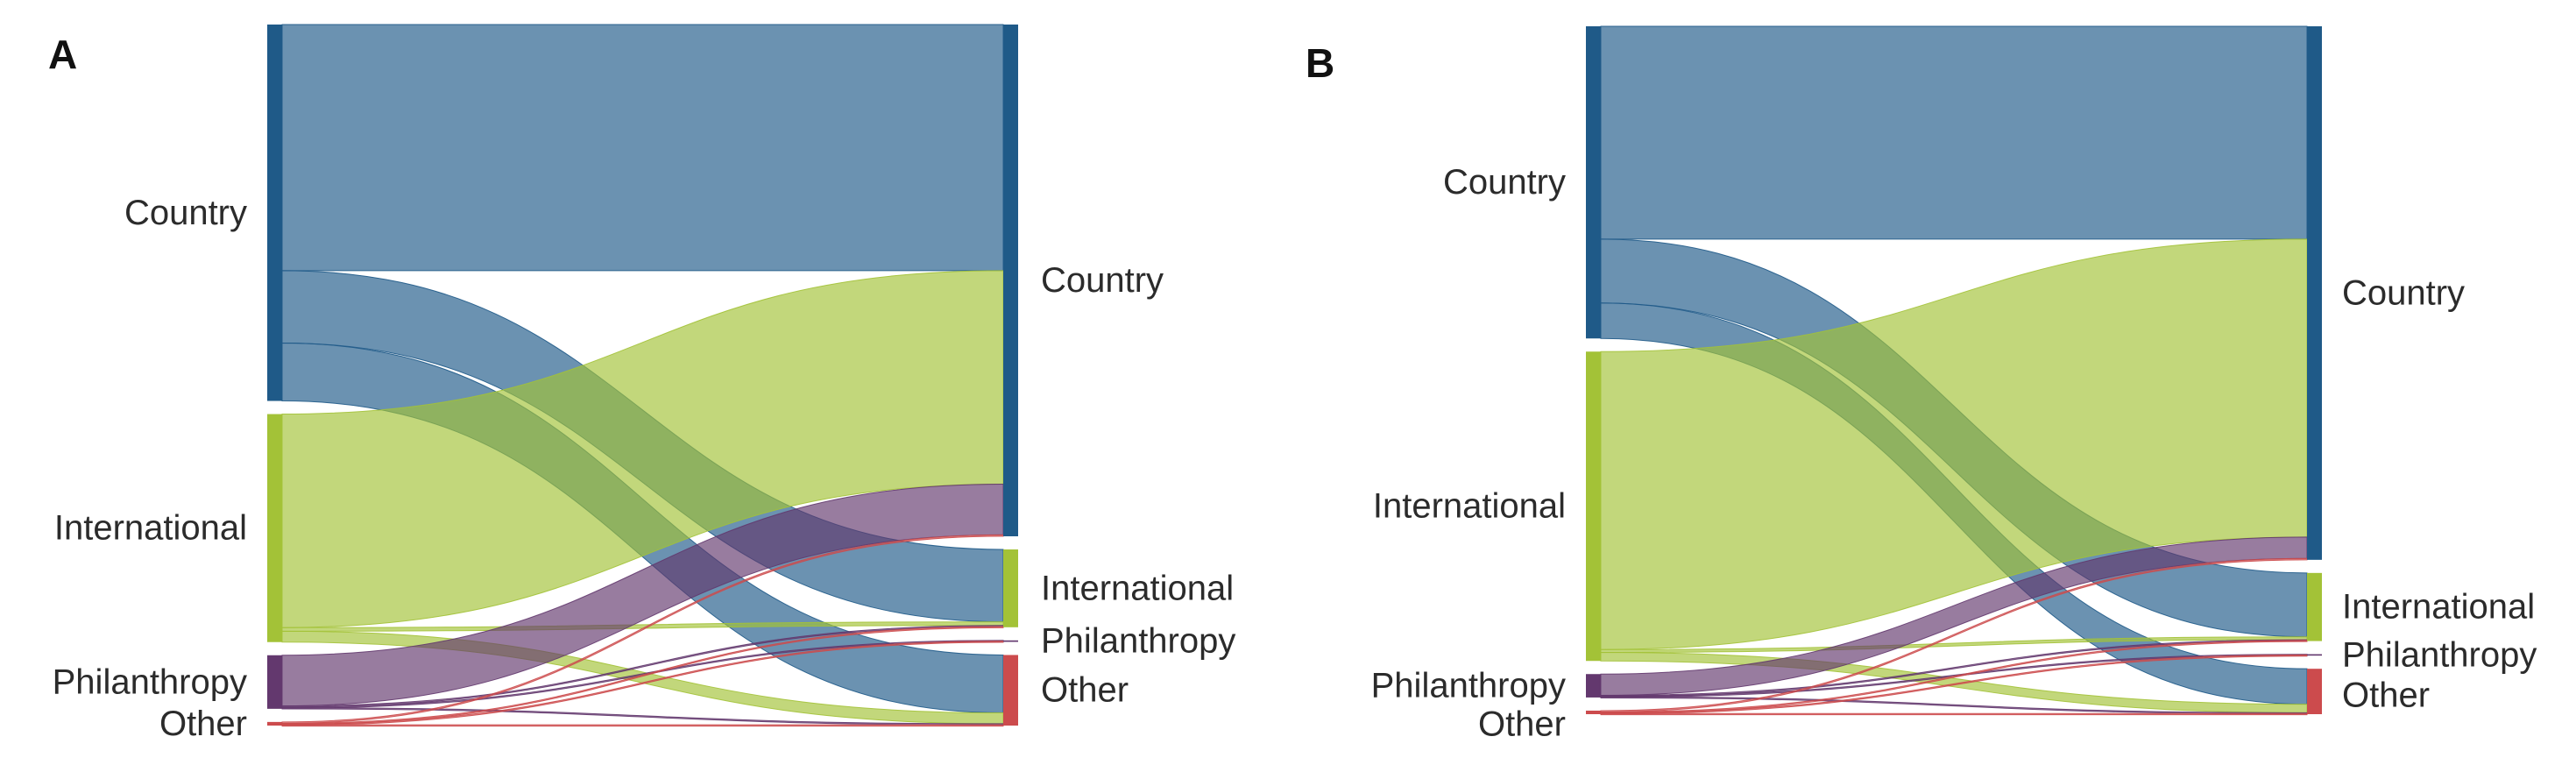 The image size is (2576, 765). Describe the element at coordinates (62, 54) in the screenshot. I see `panel-label: A` at that location.